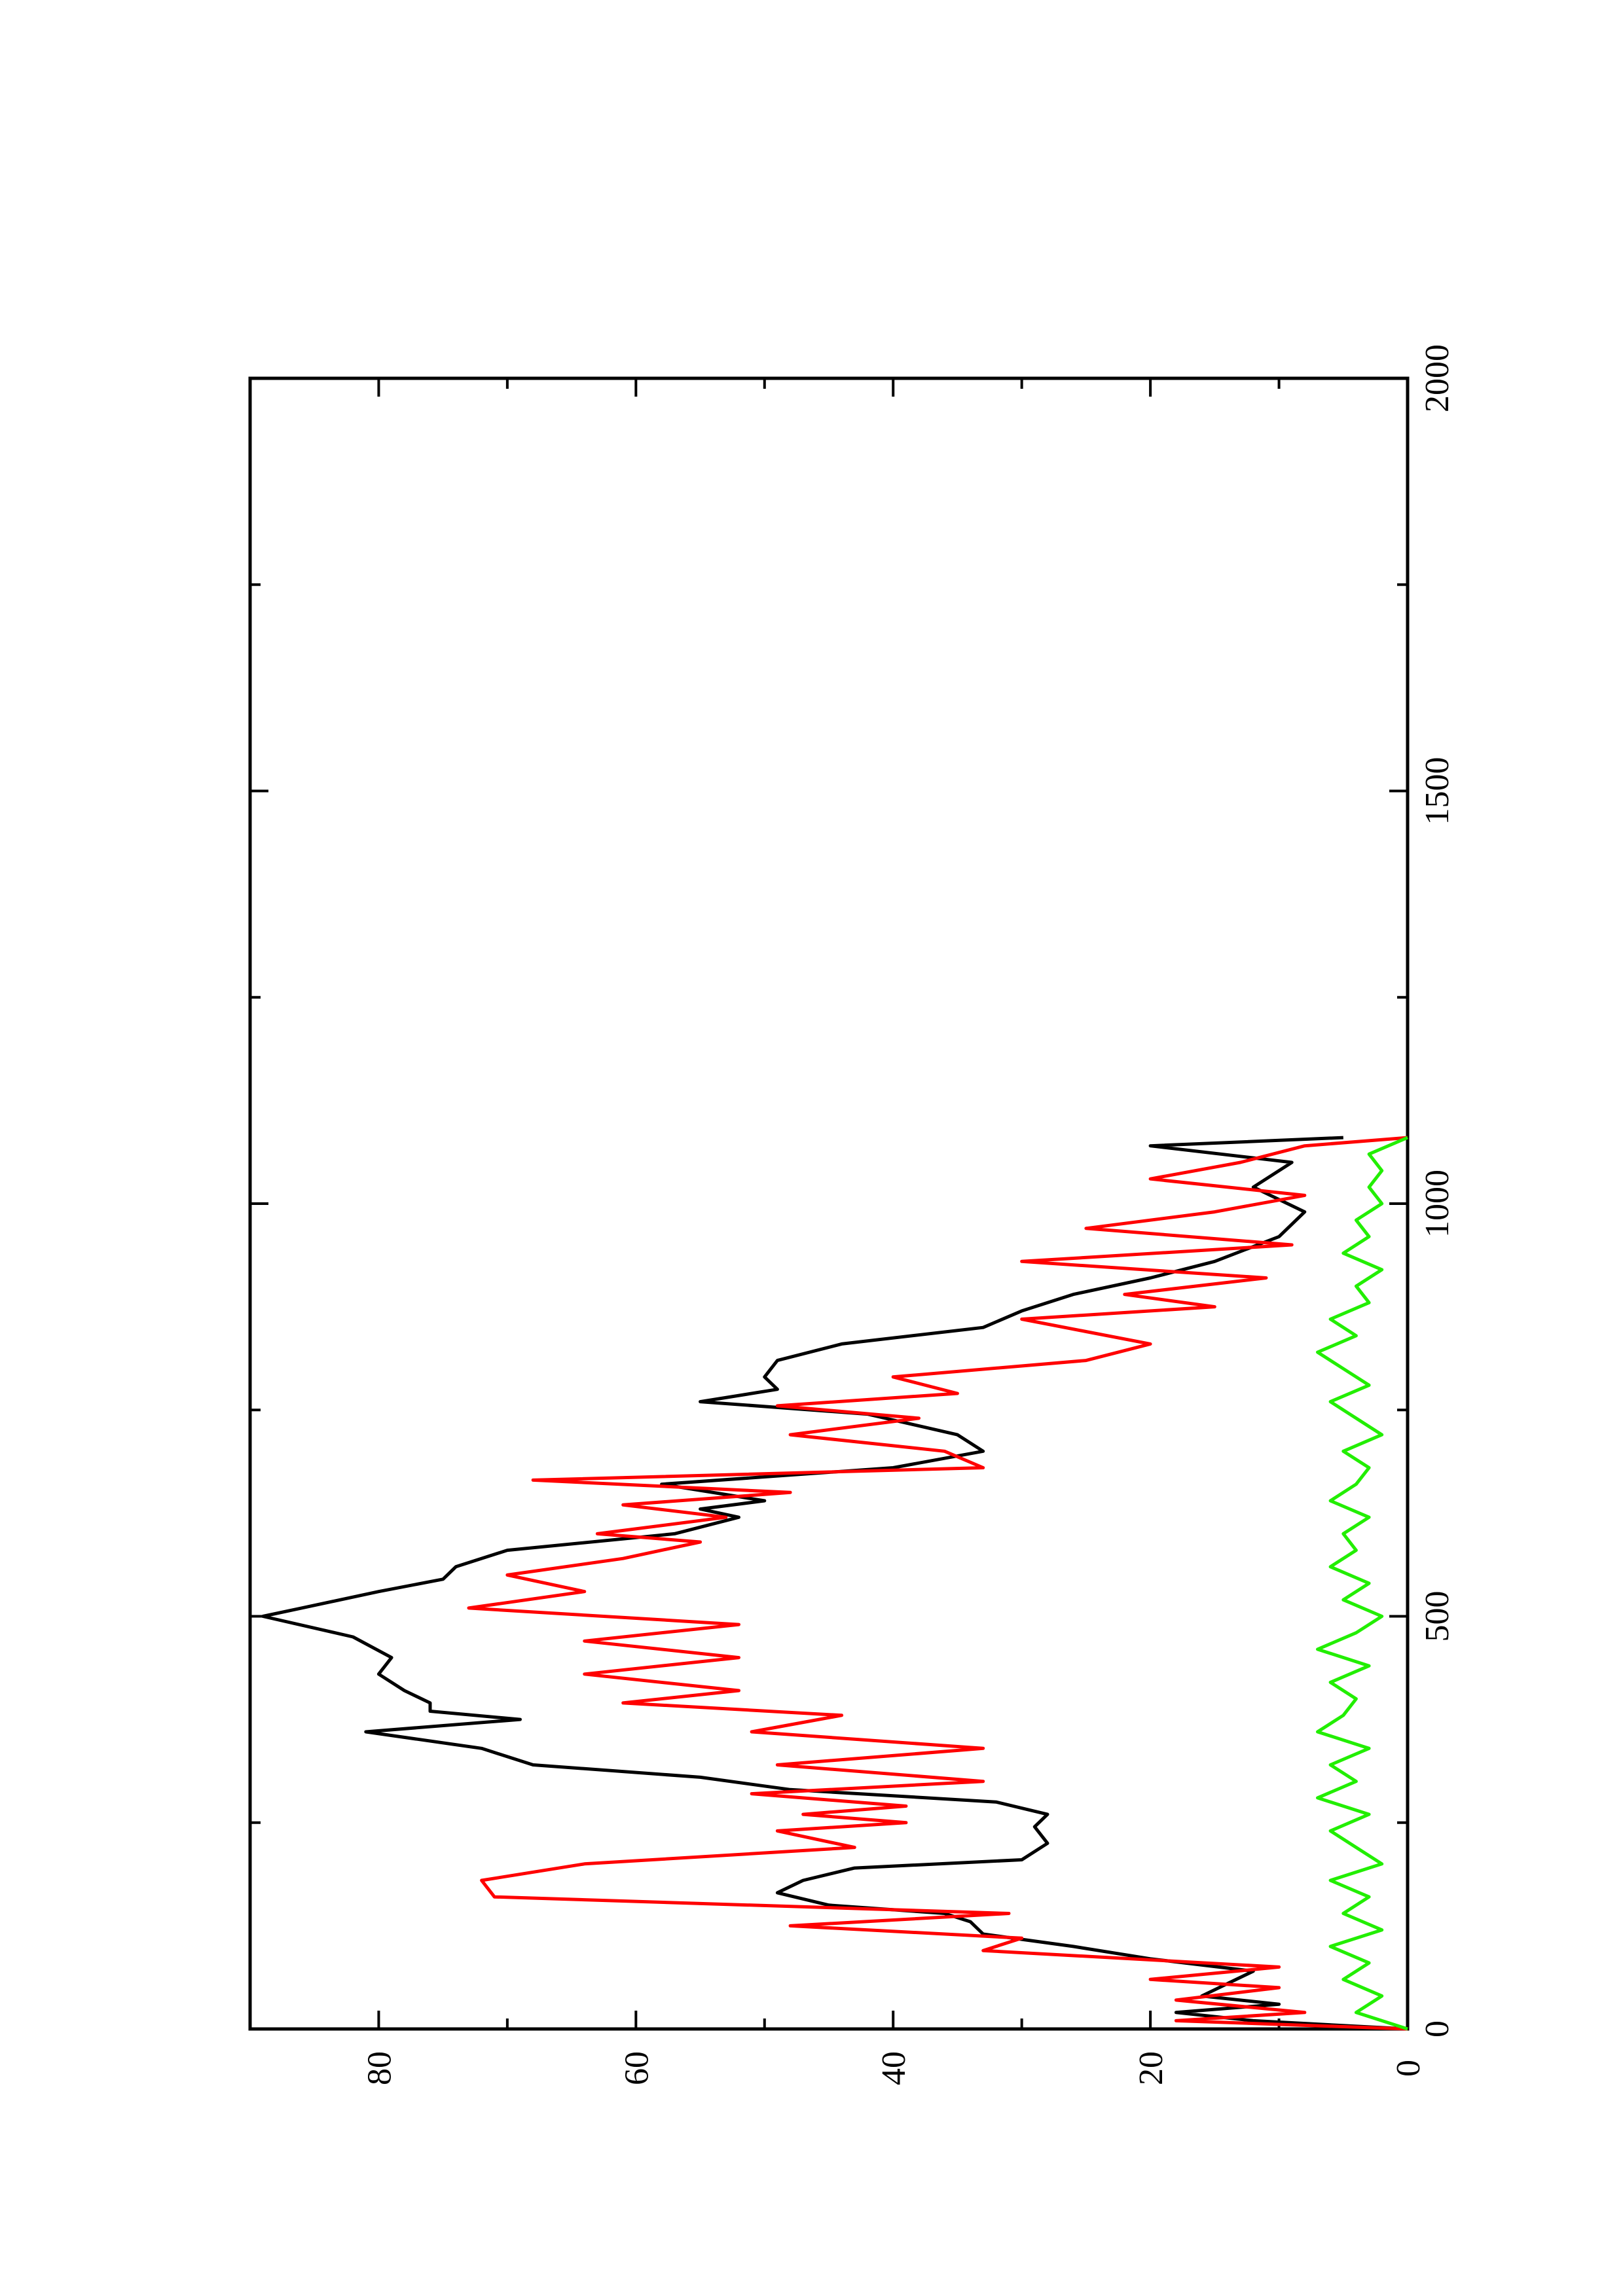 The image size is (1623, 2296). I want to click on y-tick-label: 80, so click(379, 2068).